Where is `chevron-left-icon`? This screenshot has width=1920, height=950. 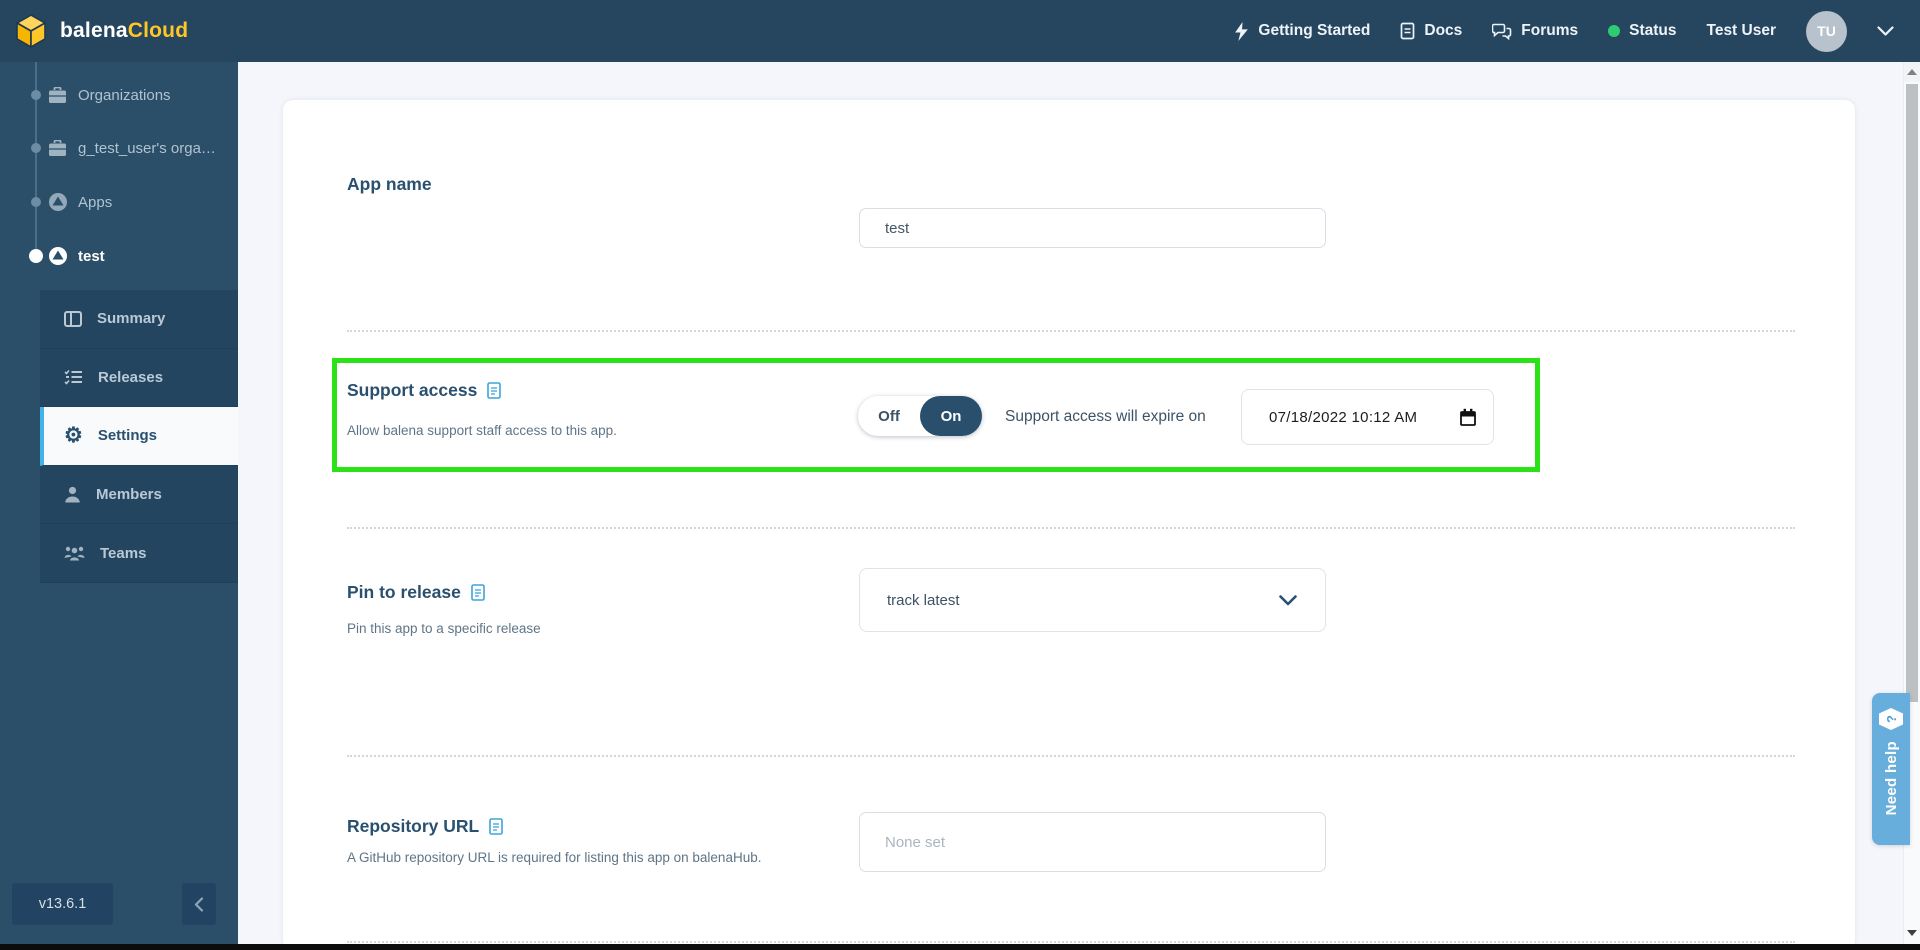
chevron-left-icon is located at coordinates (199, 904).